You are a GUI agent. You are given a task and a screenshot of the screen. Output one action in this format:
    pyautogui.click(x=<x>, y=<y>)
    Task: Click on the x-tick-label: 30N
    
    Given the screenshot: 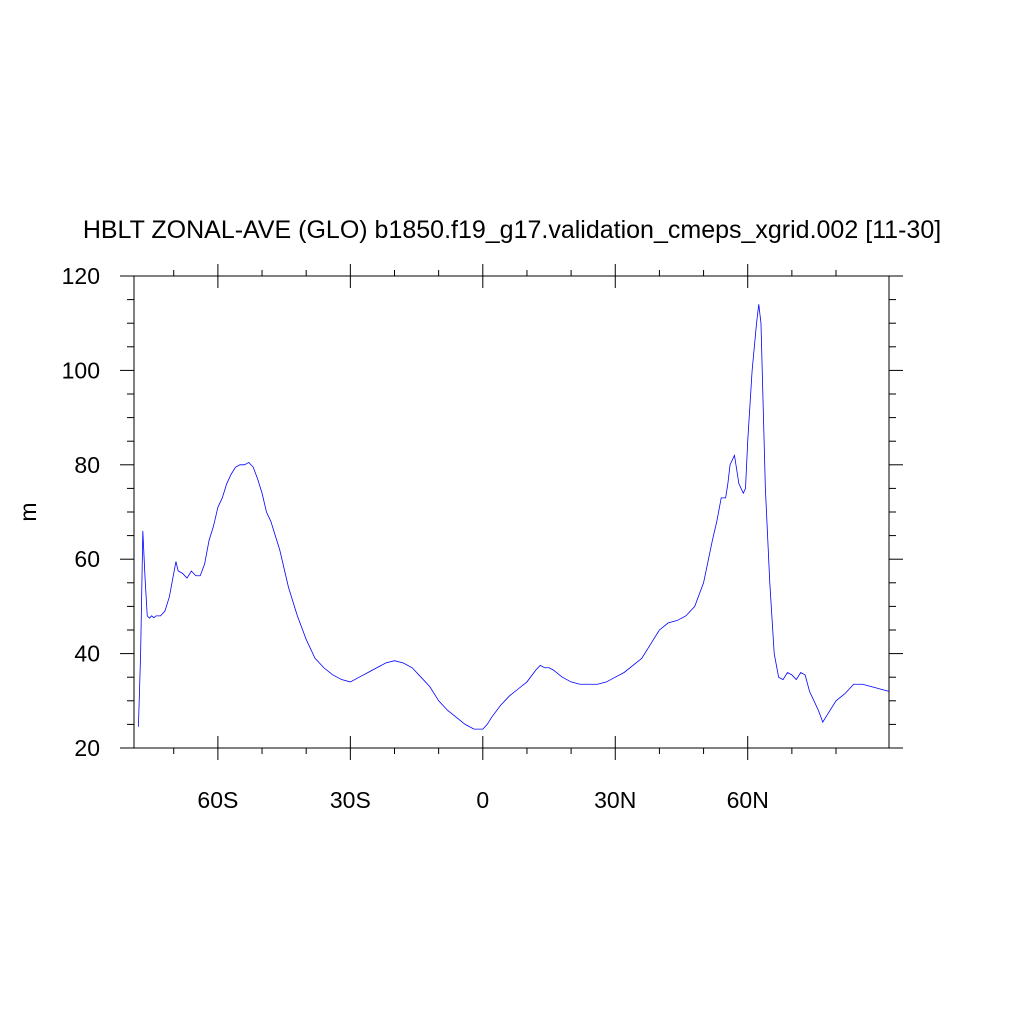 What is the action you would take?
    pyautogui.click(x=615, y=800)
    